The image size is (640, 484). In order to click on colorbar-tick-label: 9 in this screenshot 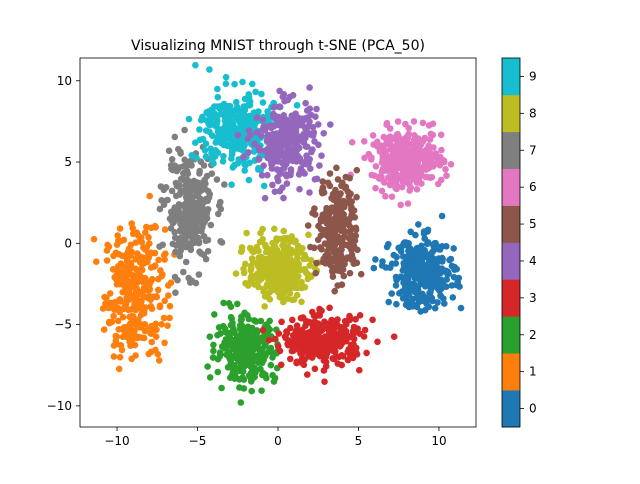, I will do `click(533, 76)`.